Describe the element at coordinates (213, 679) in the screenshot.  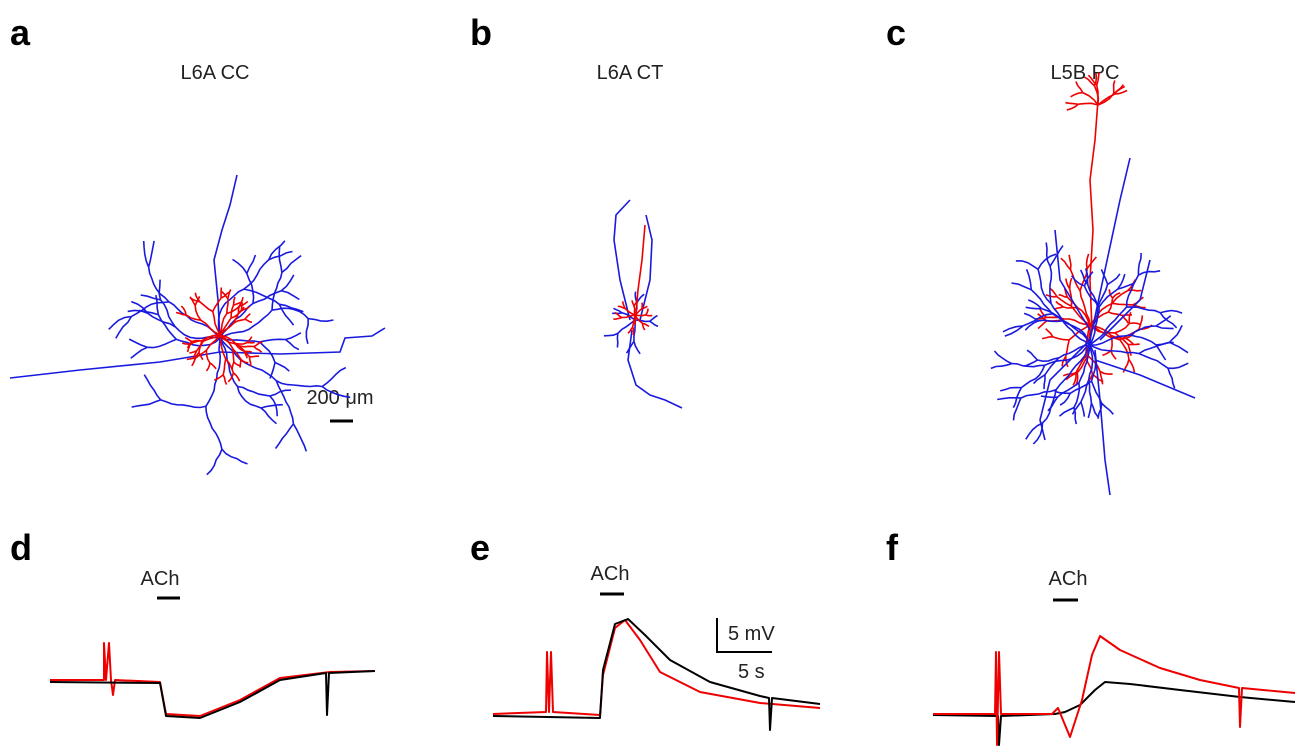
I see `trace` at that location.